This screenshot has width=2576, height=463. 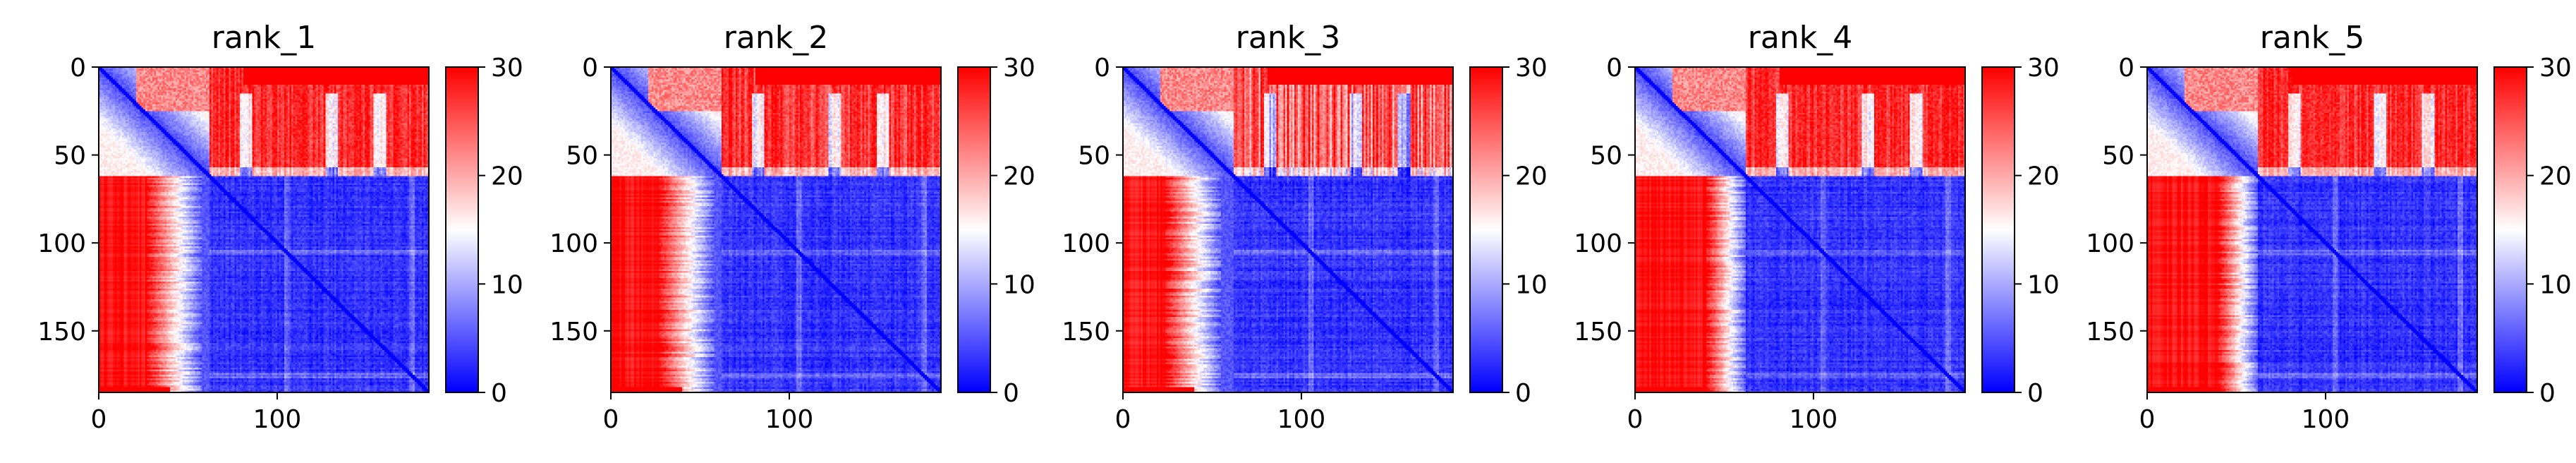 I want to click on chart-title: rank_3, so click(x=1288, y=38).